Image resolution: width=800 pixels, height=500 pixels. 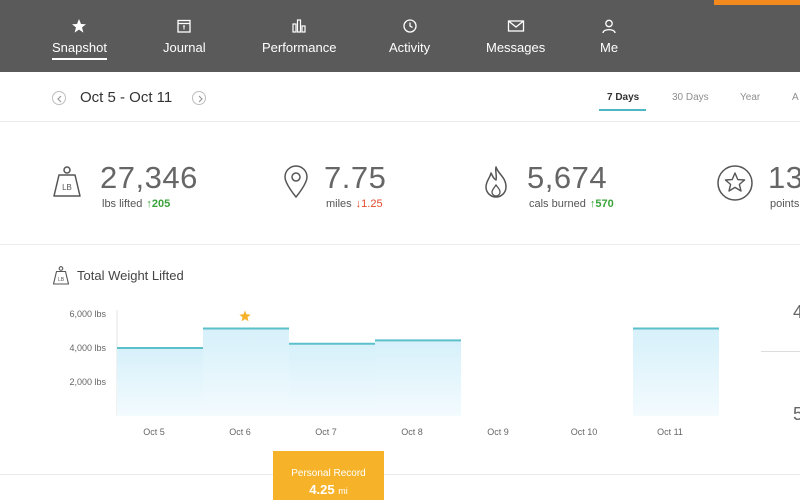 I want to click on nav-item-messages: Messages, so click(x=515, y=36).